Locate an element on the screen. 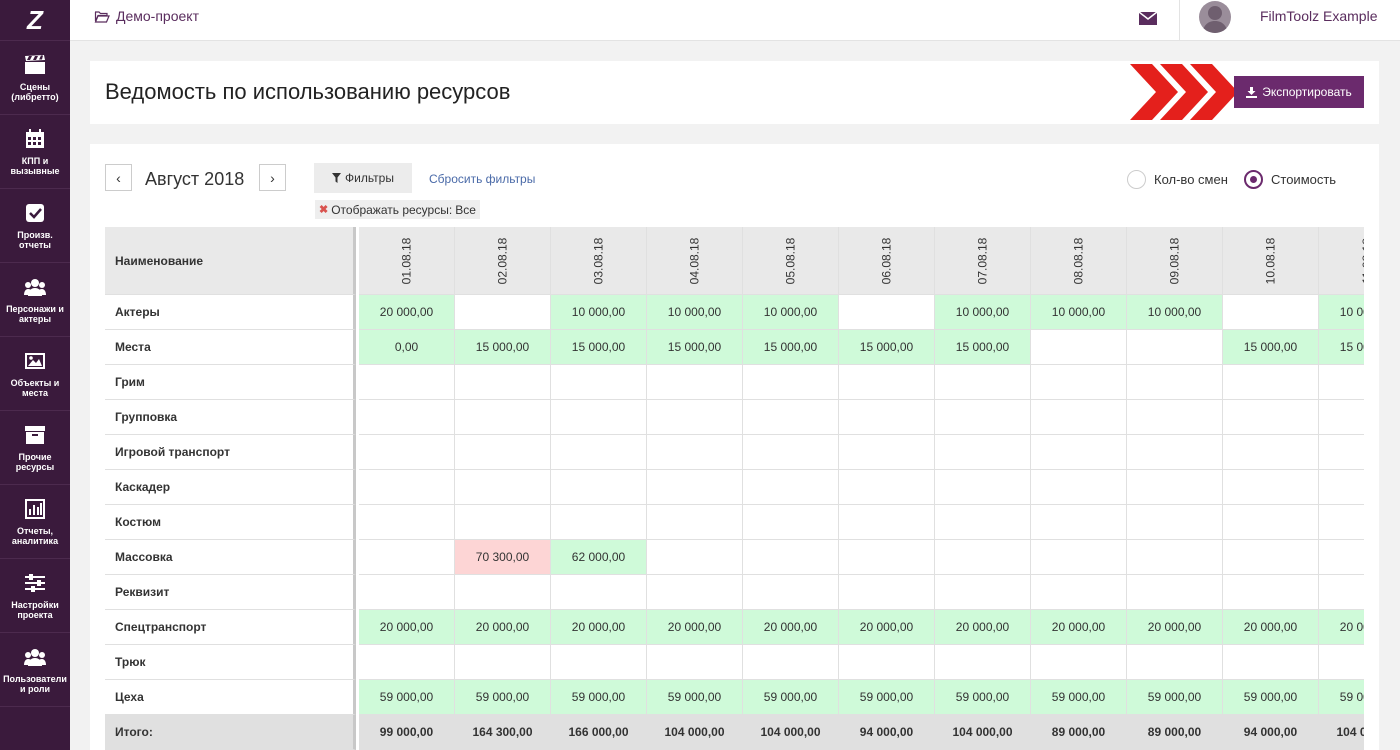  sidebar-item-5: Прочие ресурсы is located at coordinates (35, 448).